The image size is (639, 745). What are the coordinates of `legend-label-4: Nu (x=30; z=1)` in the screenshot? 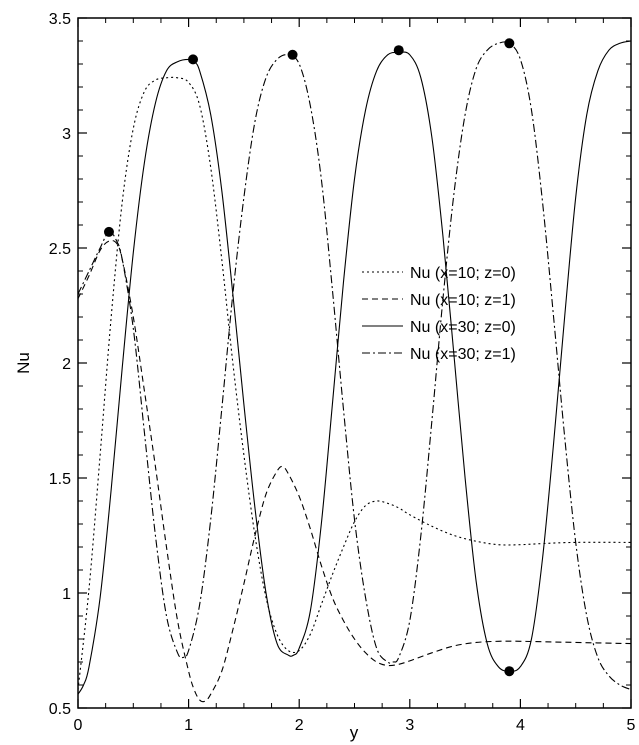 It's located at (463, 354).